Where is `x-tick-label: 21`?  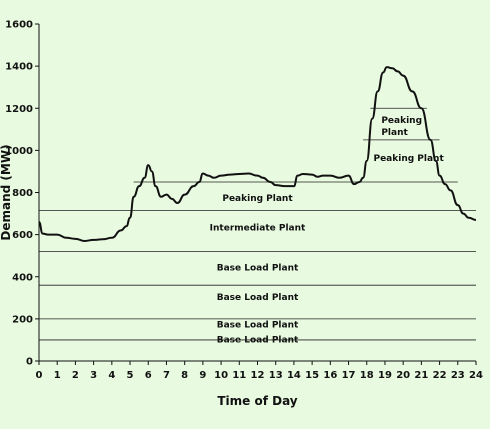
x-tick-label: 21 is located at coordinates (421, 375).